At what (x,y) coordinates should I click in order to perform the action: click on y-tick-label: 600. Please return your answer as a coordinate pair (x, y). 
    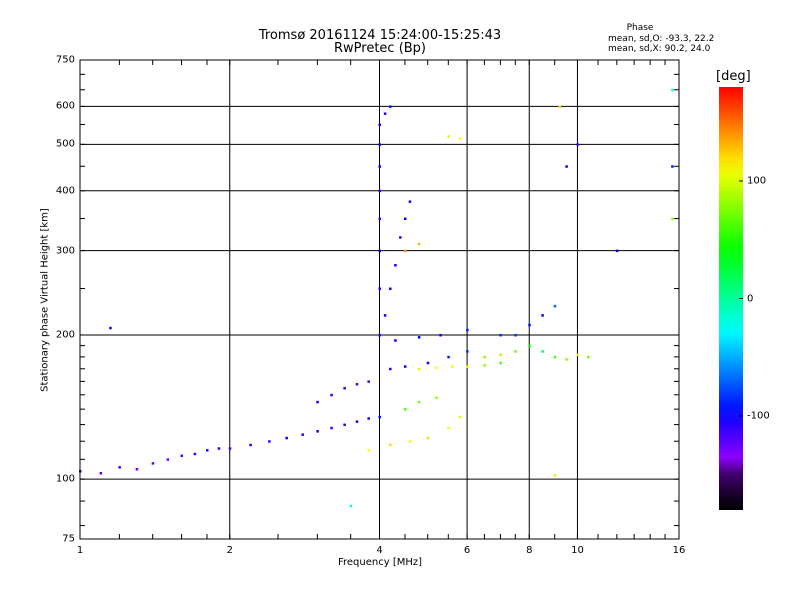
    Looking at the image, I should click on (65, 106).